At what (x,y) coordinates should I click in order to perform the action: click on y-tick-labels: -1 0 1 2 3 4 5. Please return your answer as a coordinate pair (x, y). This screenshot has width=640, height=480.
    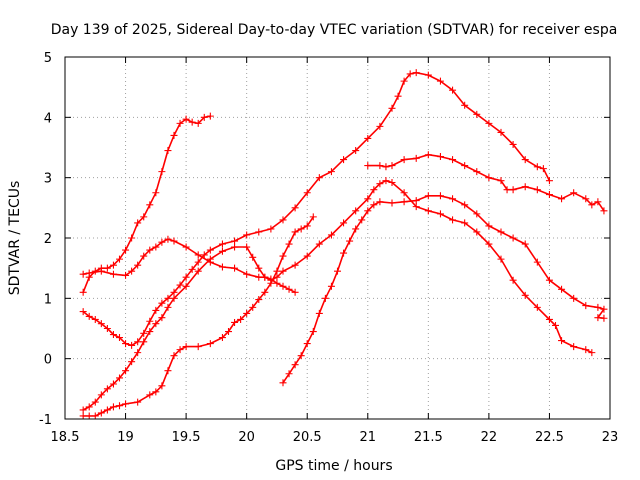
    Looking at the image, I should click on (45, 239).